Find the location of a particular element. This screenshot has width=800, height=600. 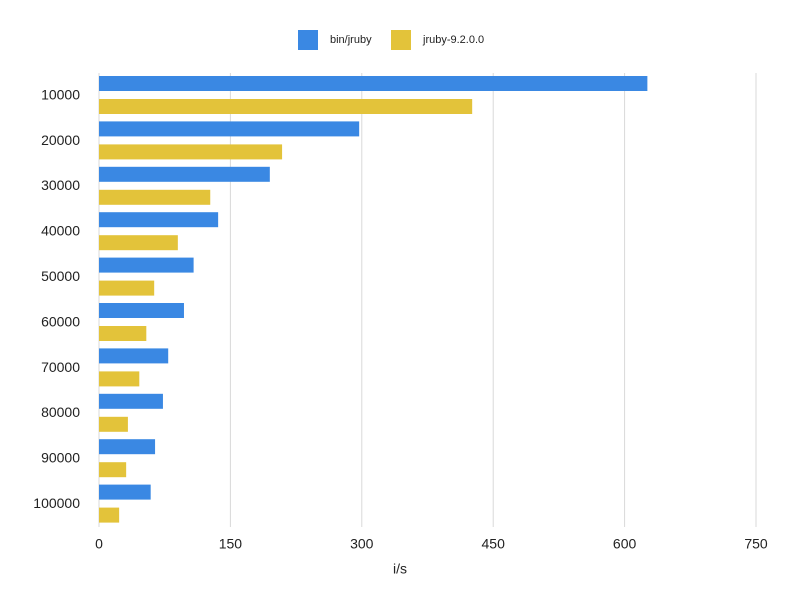

y-tick-label: 30000 is located at coordinates (60, 185).